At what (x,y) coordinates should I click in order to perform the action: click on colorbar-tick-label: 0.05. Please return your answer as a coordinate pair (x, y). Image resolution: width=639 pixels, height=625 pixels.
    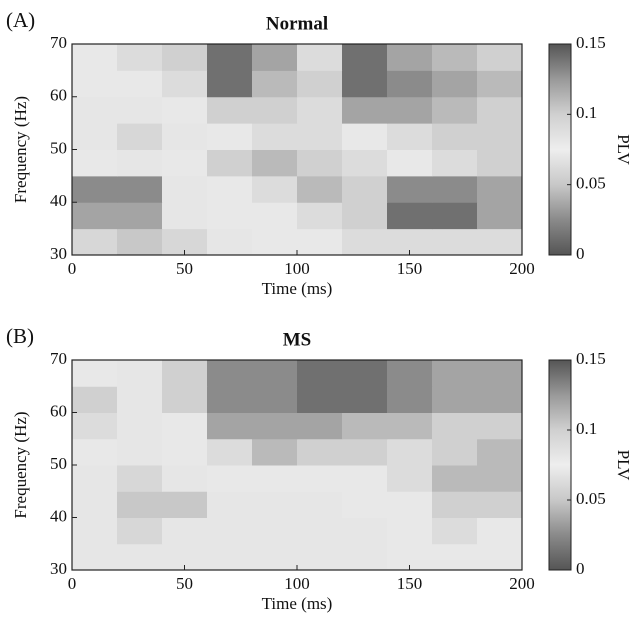
    Looking at the image, I should click on (591, 498).